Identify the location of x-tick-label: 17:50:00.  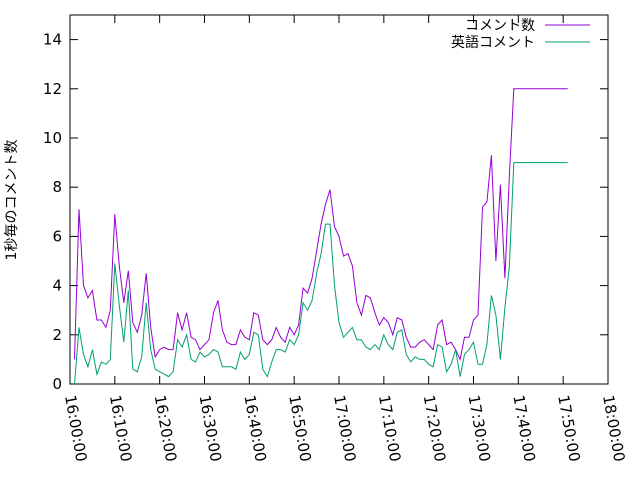
(568, 428).